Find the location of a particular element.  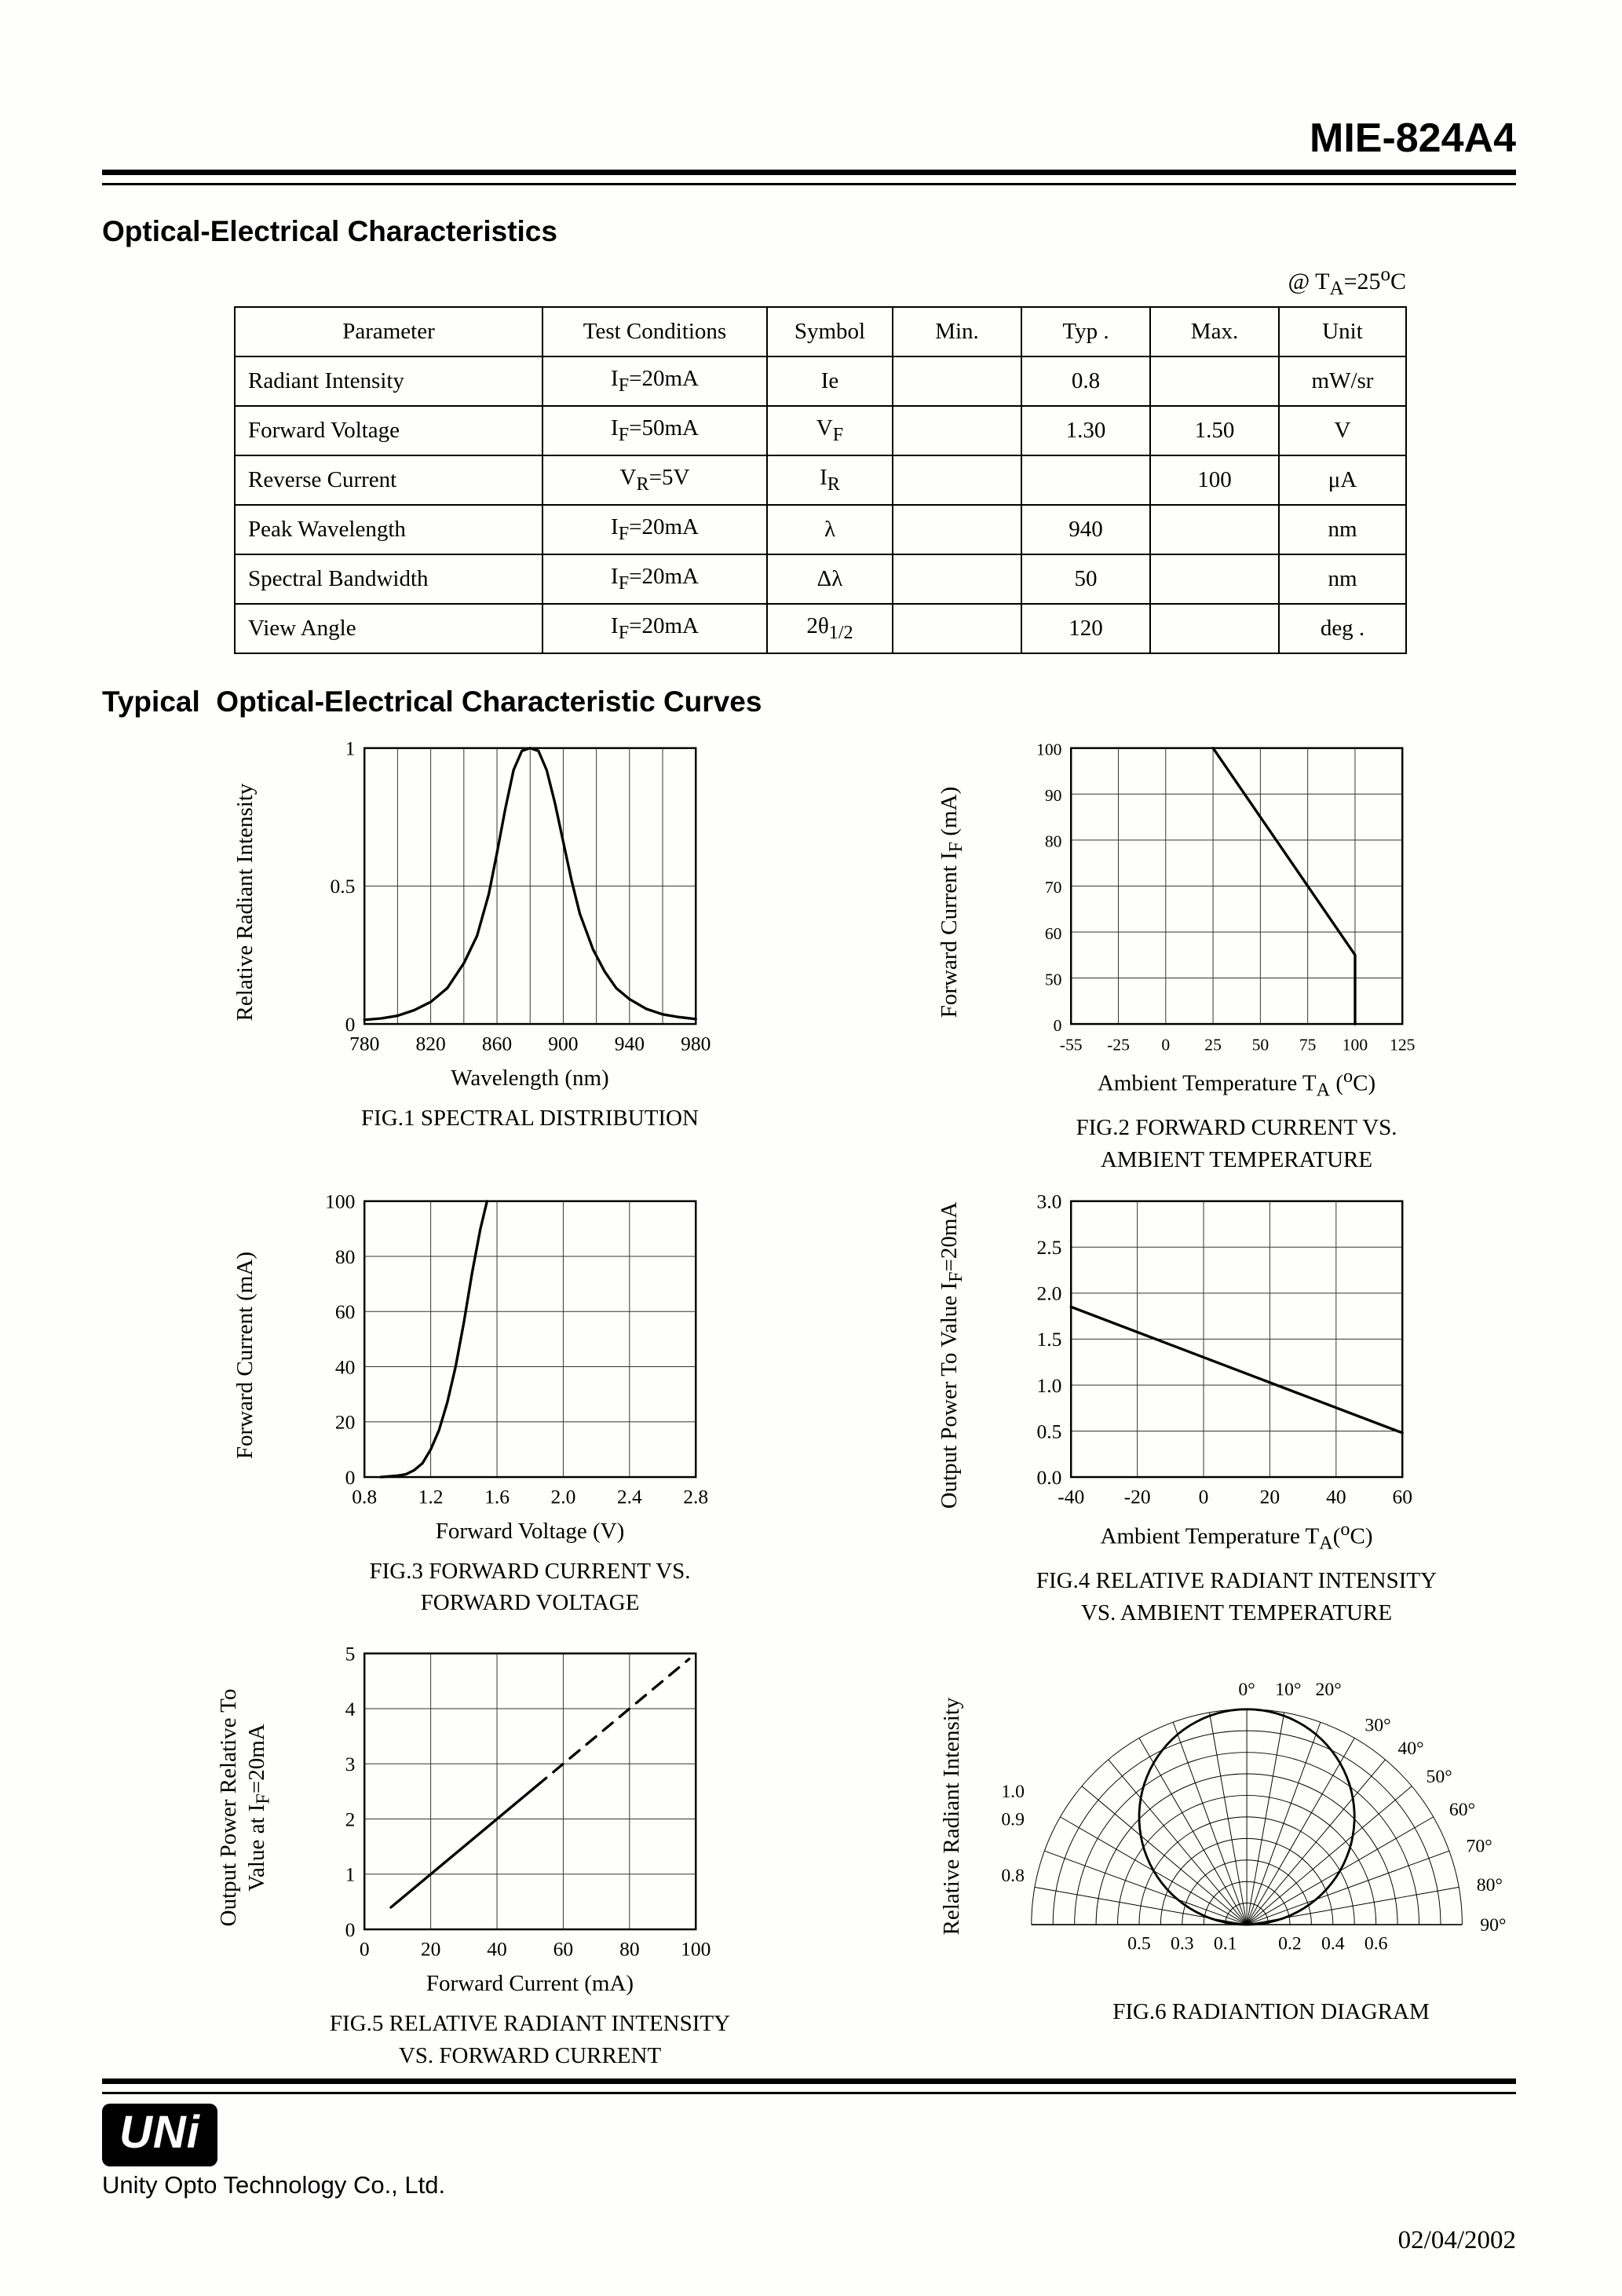

uni-logo: UNi is located at coordinates (159, 2135).